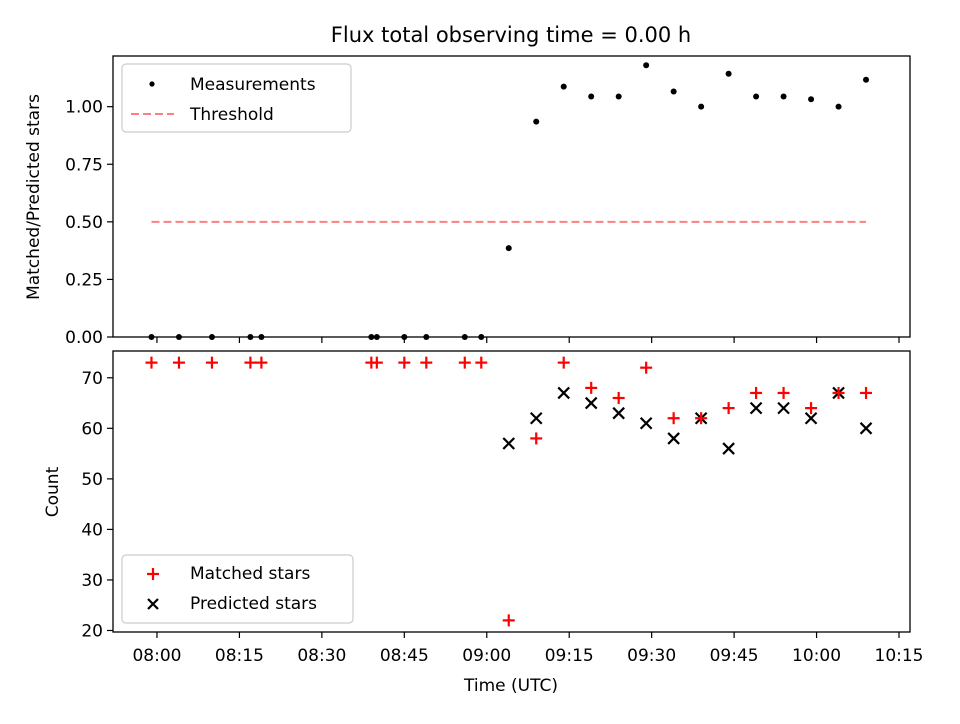 The height and width of the screenshot is (724, 960). I want to click on top-y-tick-label: 0.50, so click(84, 223).